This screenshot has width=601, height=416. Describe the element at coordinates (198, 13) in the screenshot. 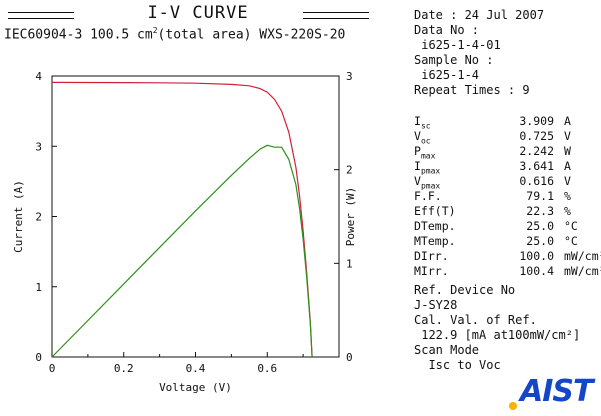

I see `chart-title: I-V CURVE` at that location.